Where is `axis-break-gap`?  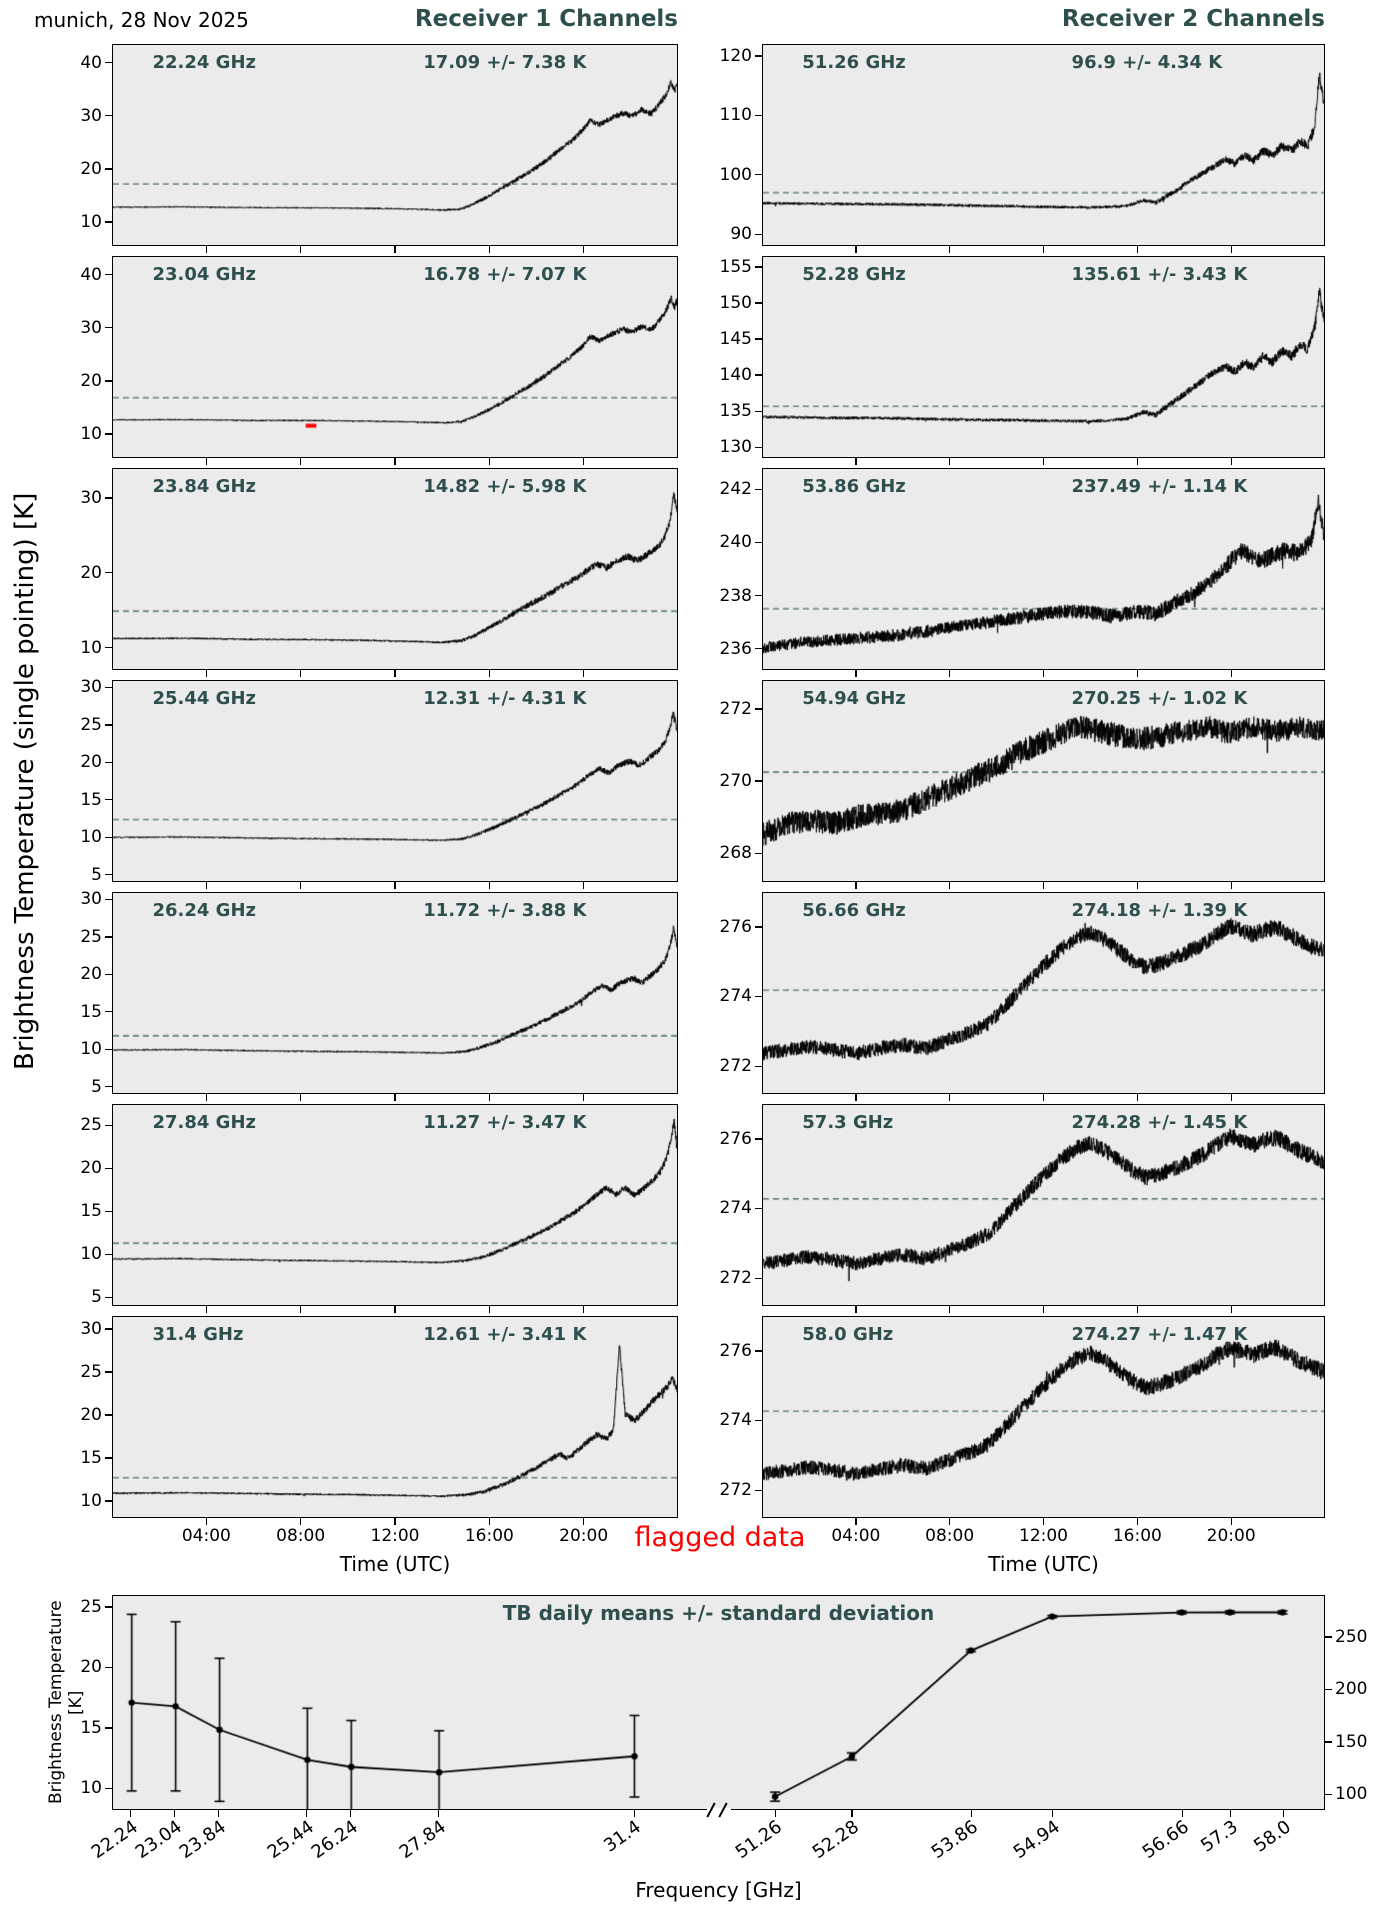 axis-break-gap is located at coordinates (718, 1810).